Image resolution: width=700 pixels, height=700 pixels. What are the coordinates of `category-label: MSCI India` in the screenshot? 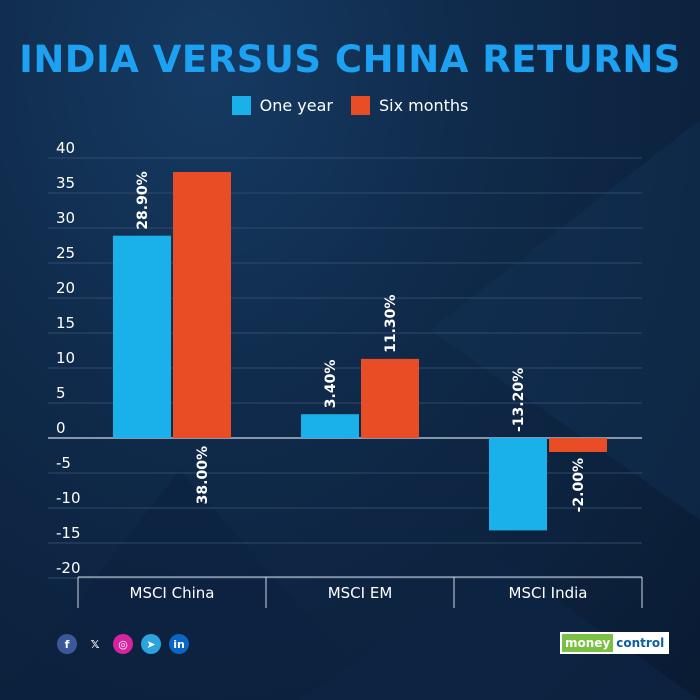 It's located at (548, 593).